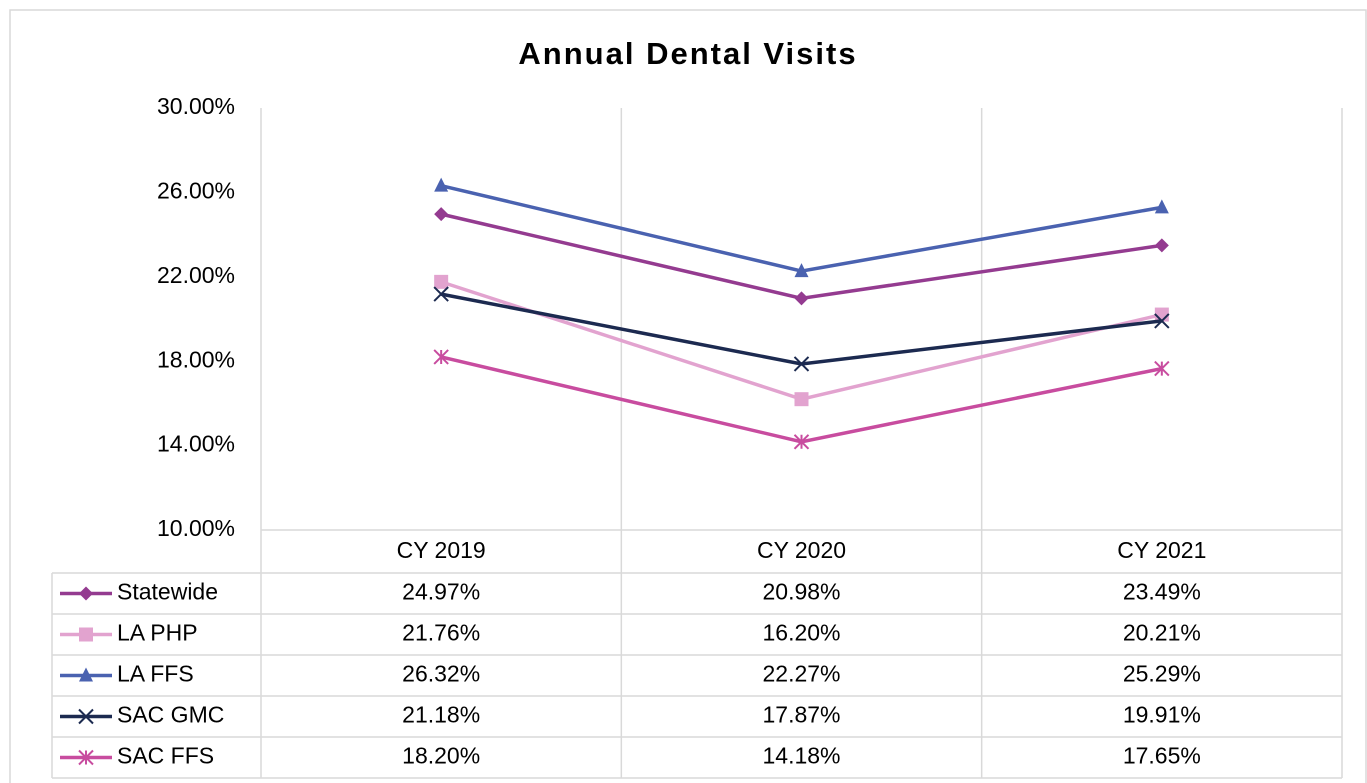 The height and width of the screenshot is (783, 1367). What do you see at coordinates (441, 550) in the screenshot?
I see `x-tick-label: CY 2019` at bounding box center [441, 550].